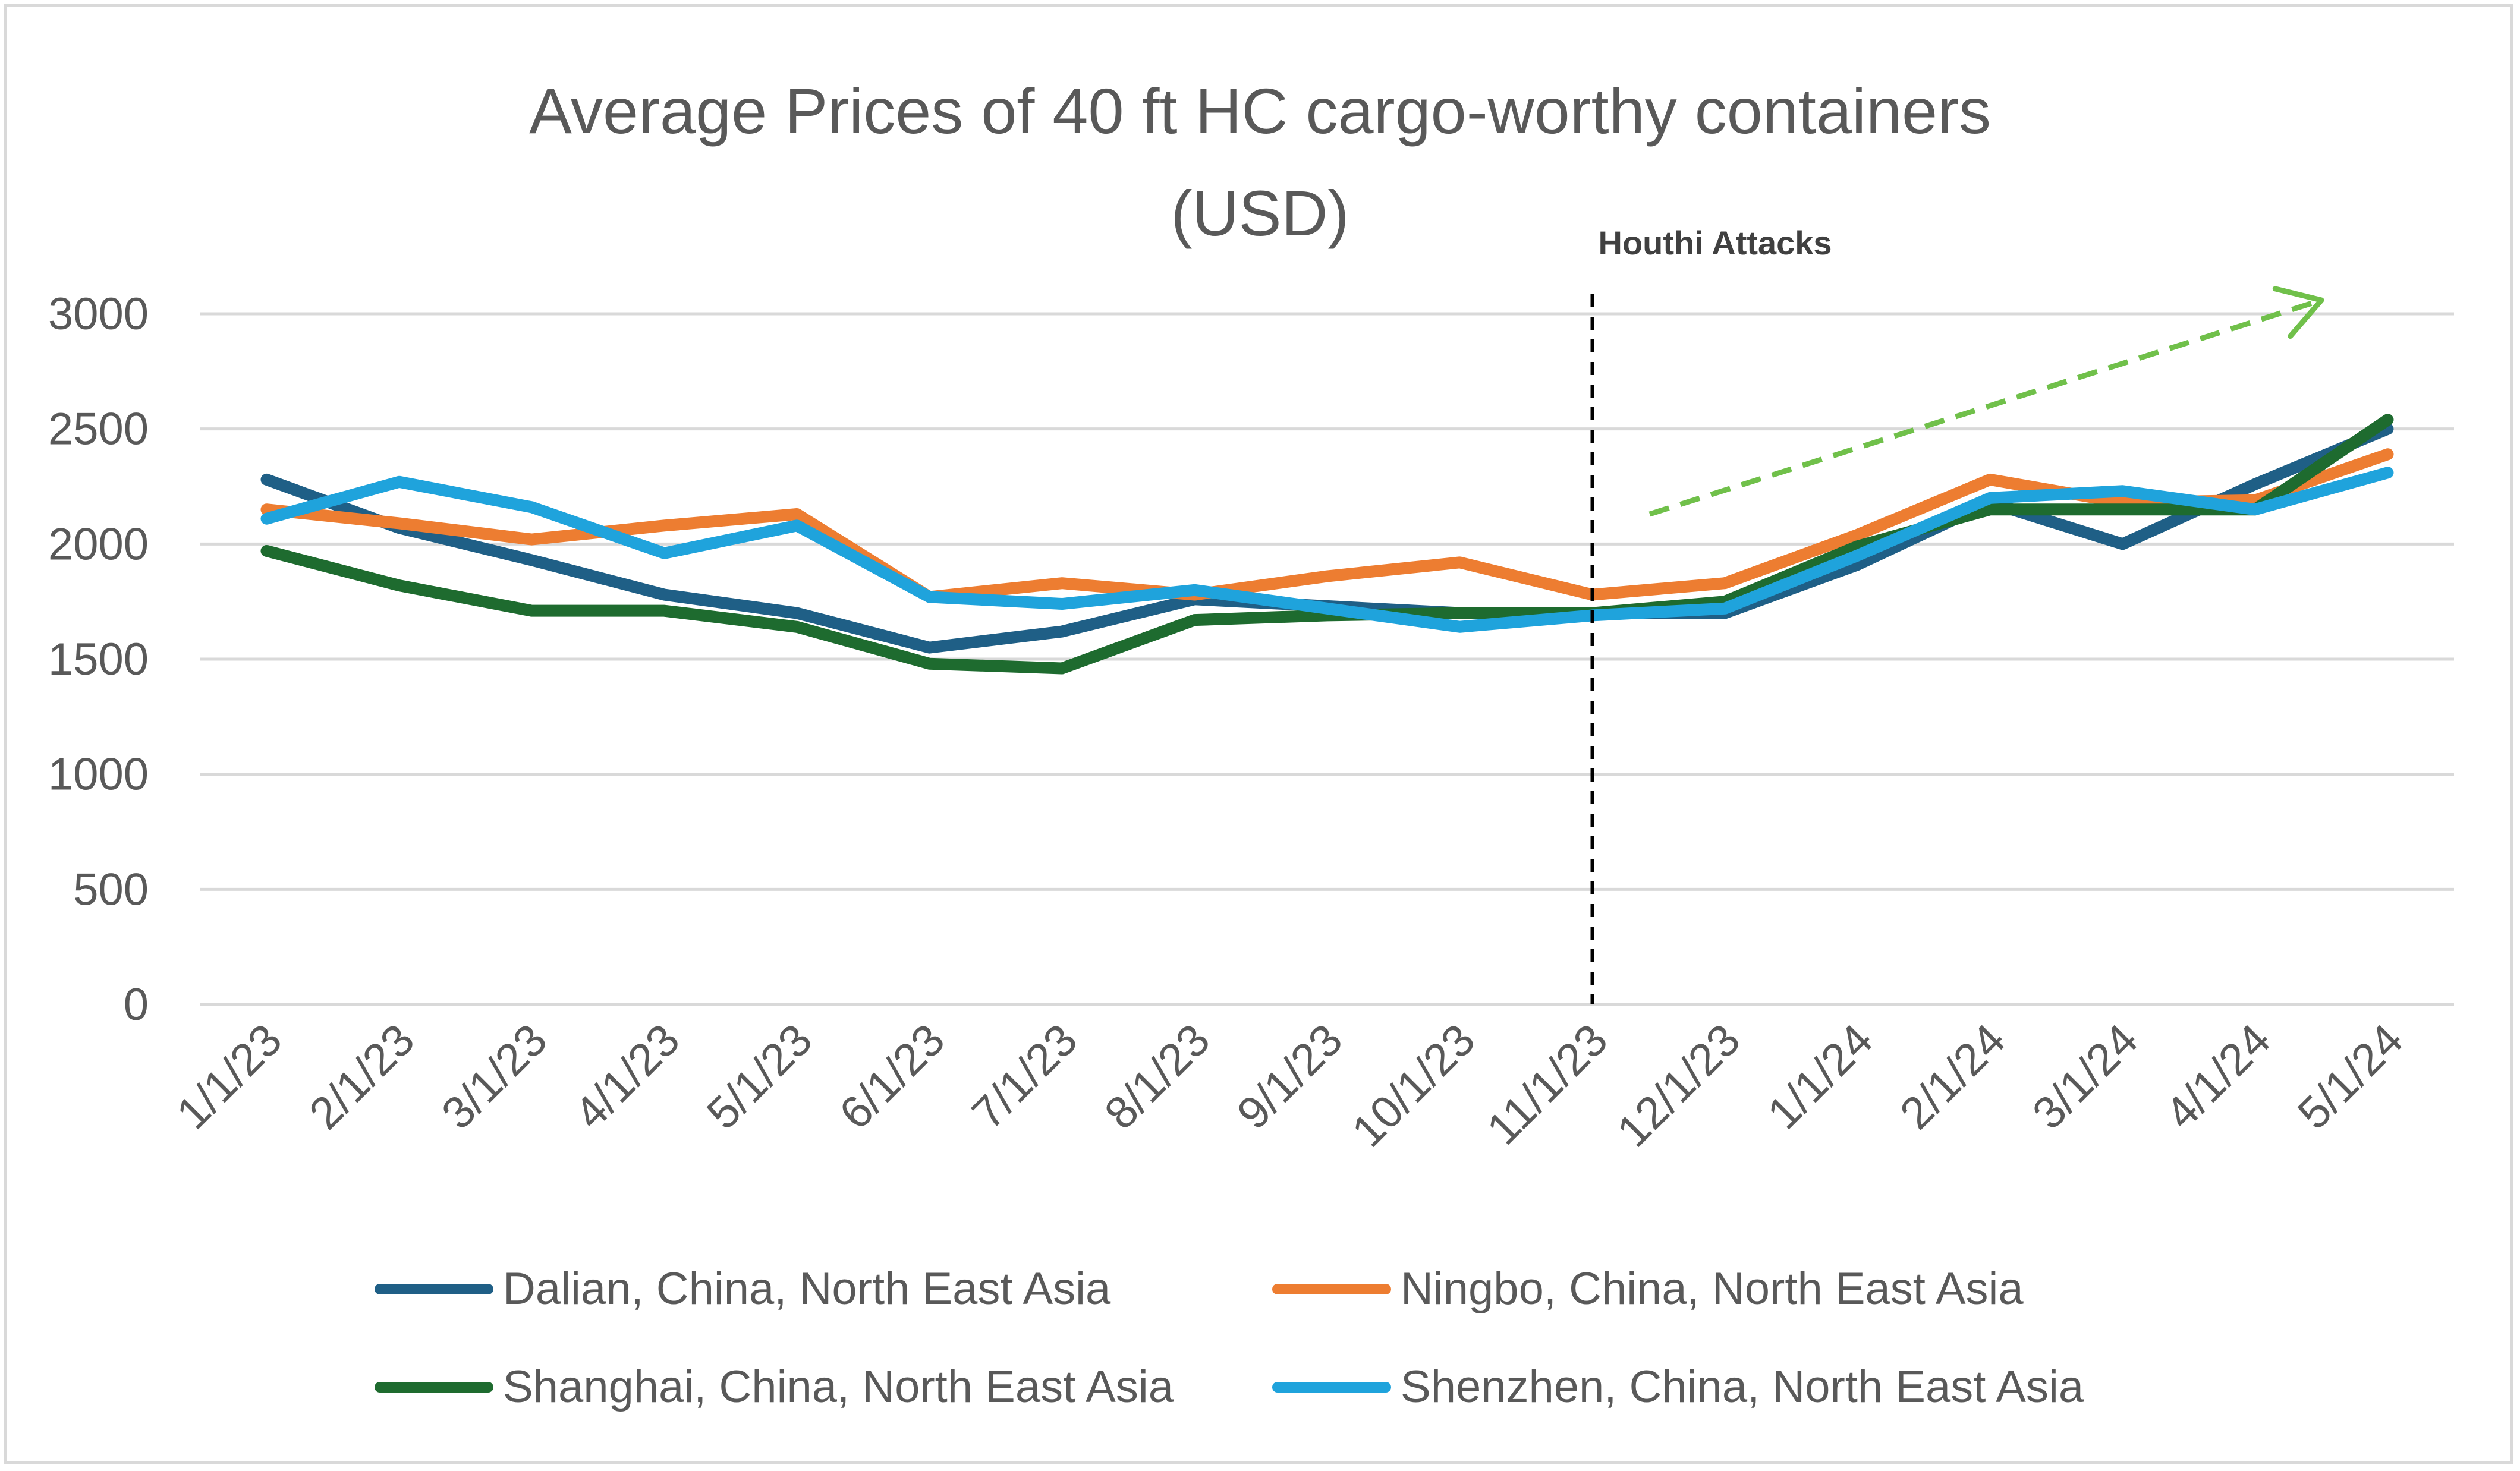  I want to click on x-tick-label: 3/1/24, so click(2085, 1077).